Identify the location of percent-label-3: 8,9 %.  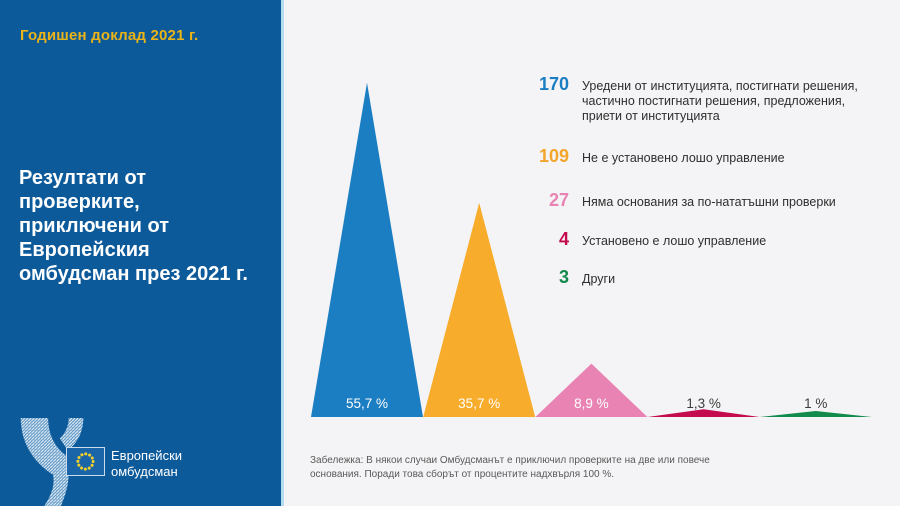
(591, 403).